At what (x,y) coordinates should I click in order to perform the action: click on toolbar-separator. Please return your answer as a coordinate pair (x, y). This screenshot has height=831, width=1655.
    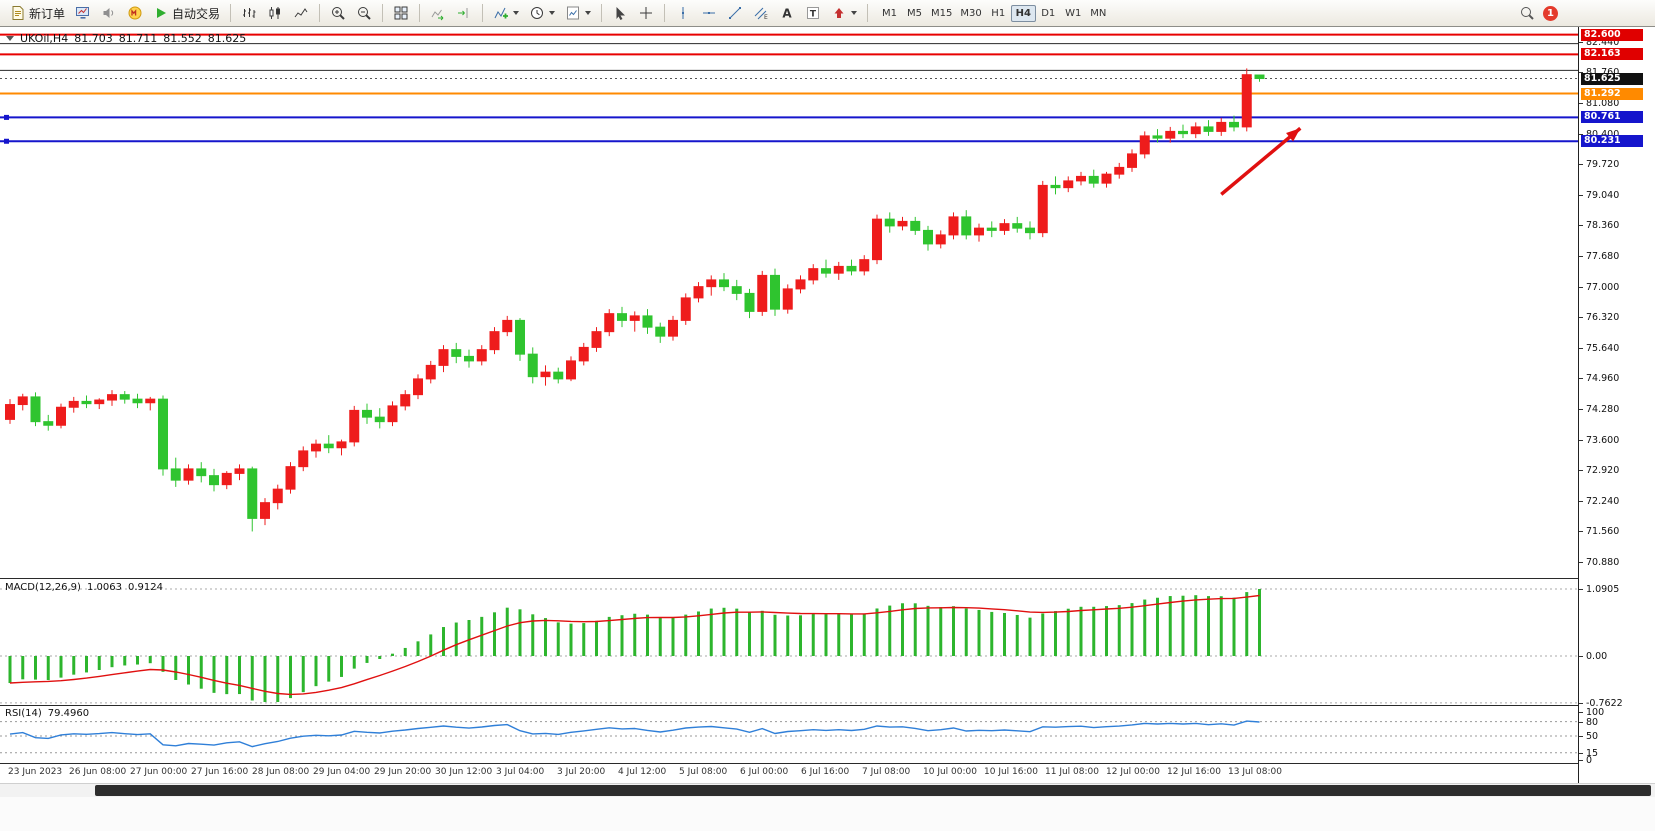
    Looking at the image, I should click on (602, 13).